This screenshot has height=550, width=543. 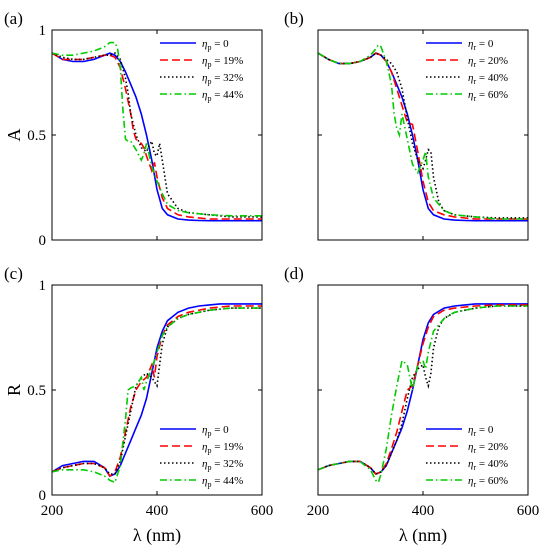 I want to click on panel-label: (c), so click(x=13, y=273).